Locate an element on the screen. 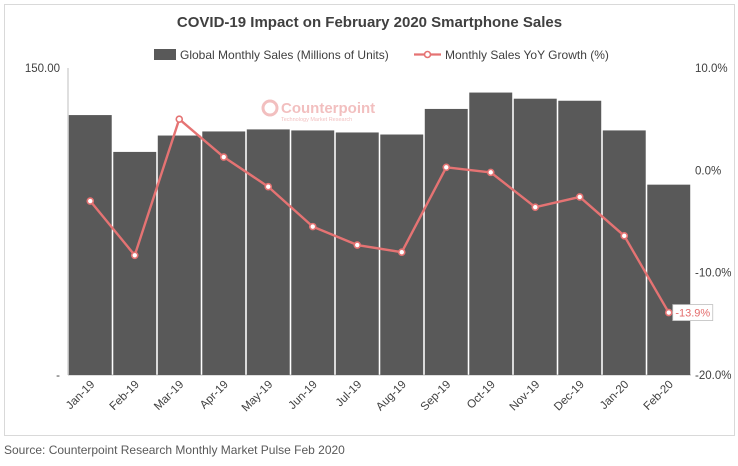 The image size is (738, 466). right-axis-tick-label: 10.0% is located at coordinates (711, 69).